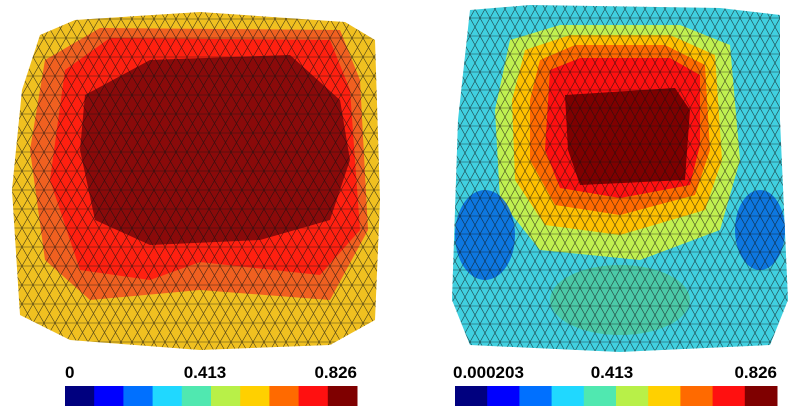  I want to click on colorbar-right: 0.000203 0.413 0.826, so click(615, 384).